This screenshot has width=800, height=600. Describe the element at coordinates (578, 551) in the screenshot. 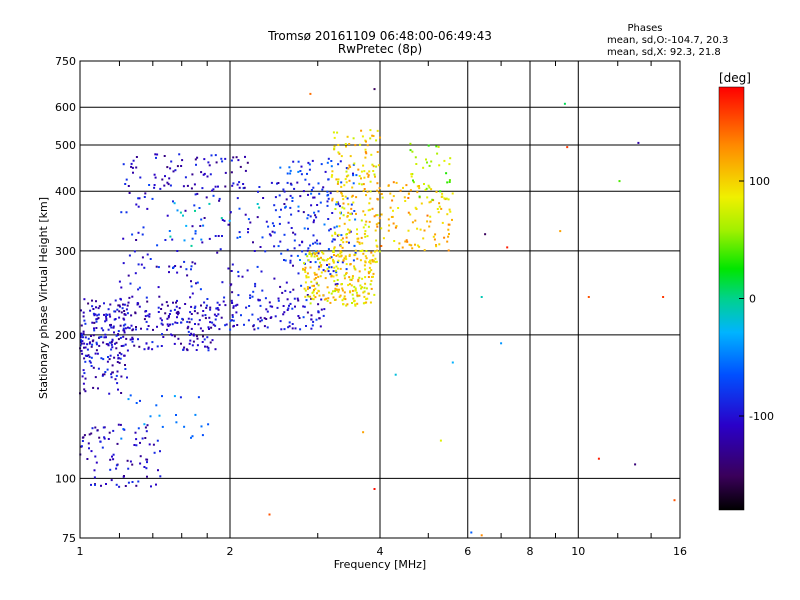

I see `x-tick-label: 10` at that location.